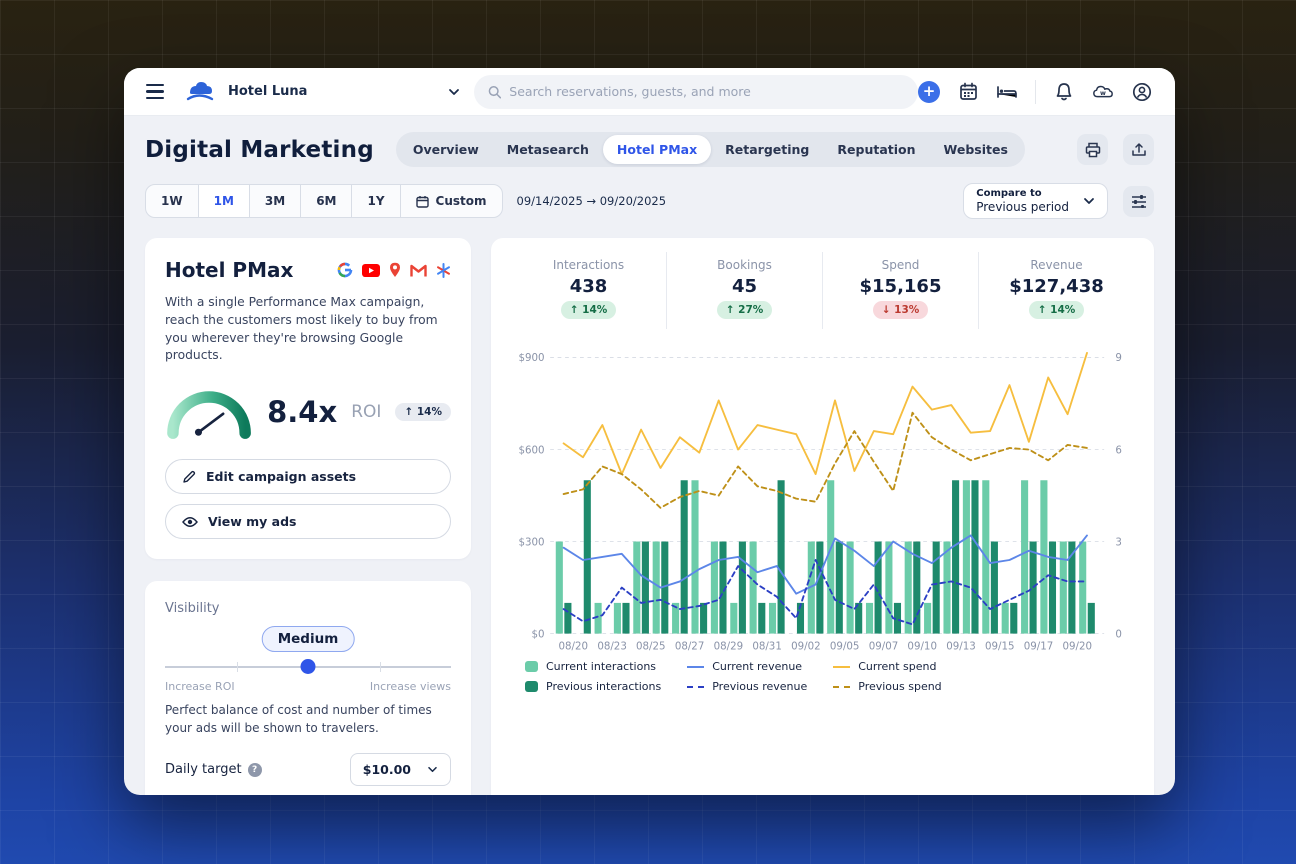 The image size is (1296, 864). Describe the element at coordinates (747, 686) in the screenshot. I see `legend-item: Previous revenue` at that location.